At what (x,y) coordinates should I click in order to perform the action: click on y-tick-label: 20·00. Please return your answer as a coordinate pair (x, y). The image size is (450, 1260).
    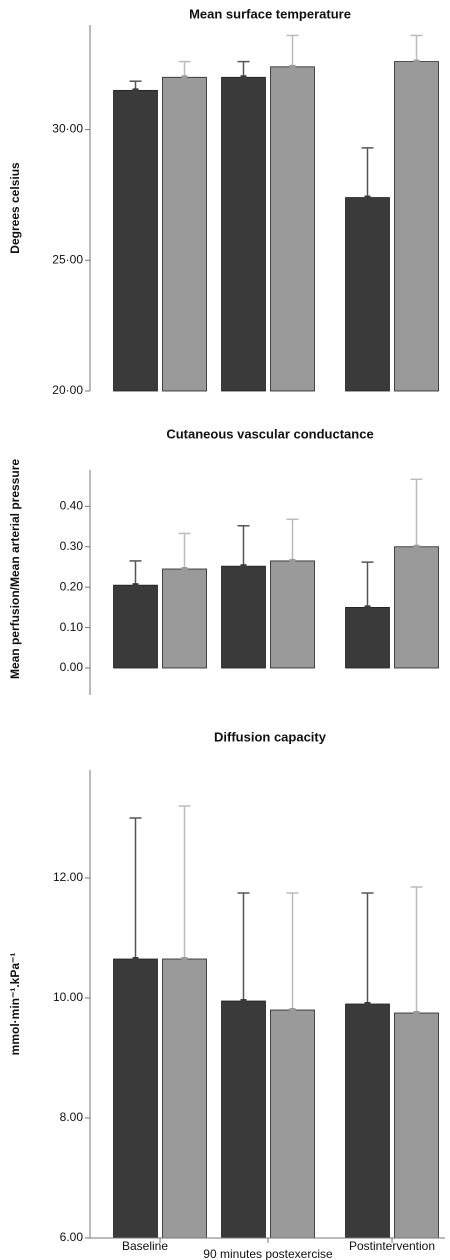
    Looking at the image, I should click on (67, 390).